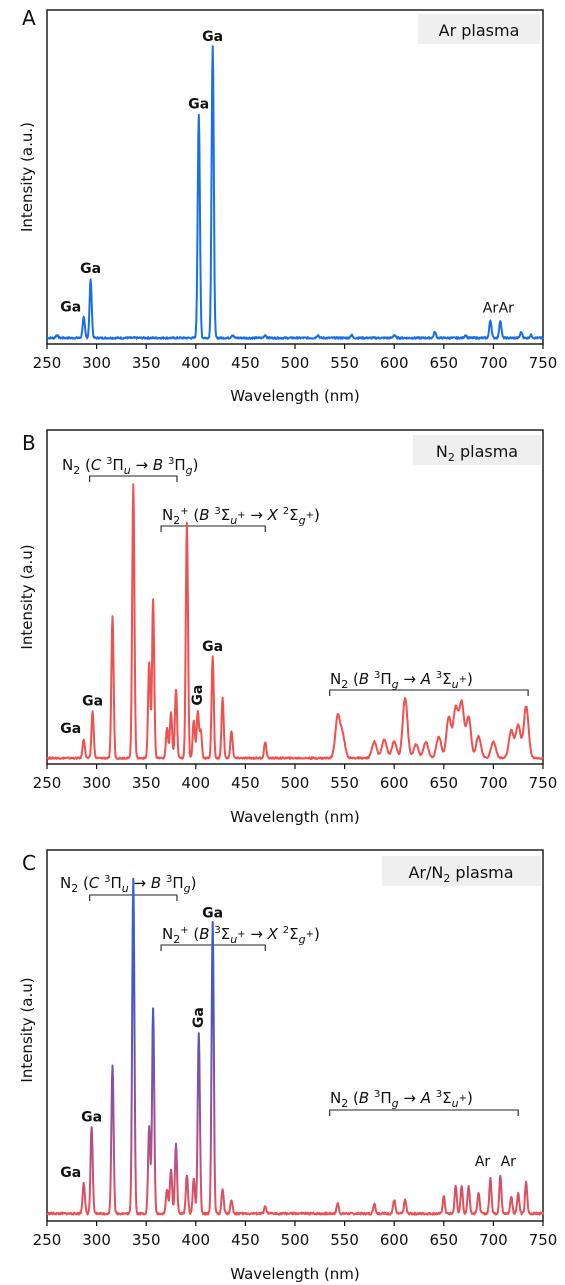  What do you see at coordinates (443, 363) in the screenshot?
I see `x-tick-label-a-650: 650` at bounding box center [443, 363].